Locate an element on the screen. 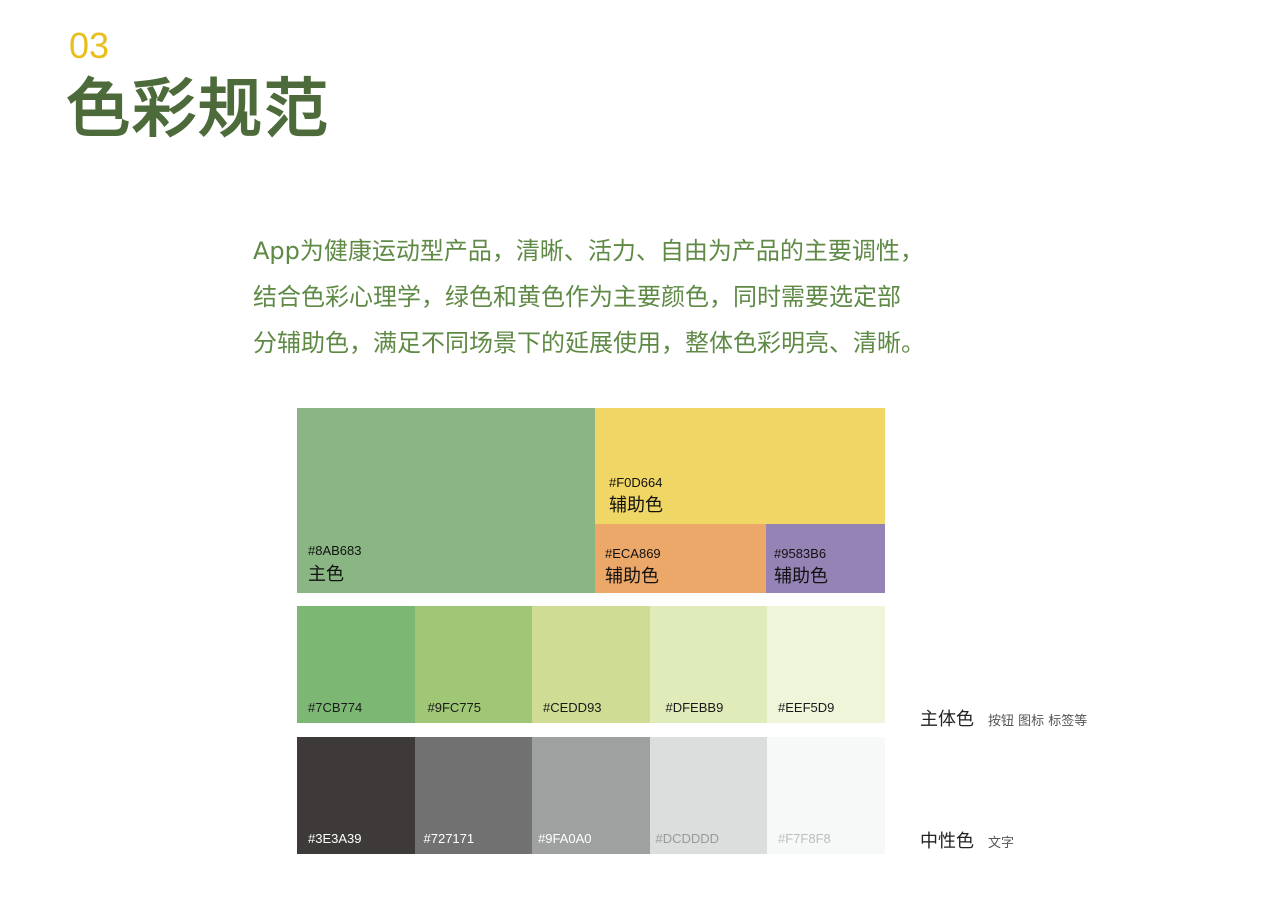  swatch-hex: #3E3A39 is located at coordinates (335, 838).